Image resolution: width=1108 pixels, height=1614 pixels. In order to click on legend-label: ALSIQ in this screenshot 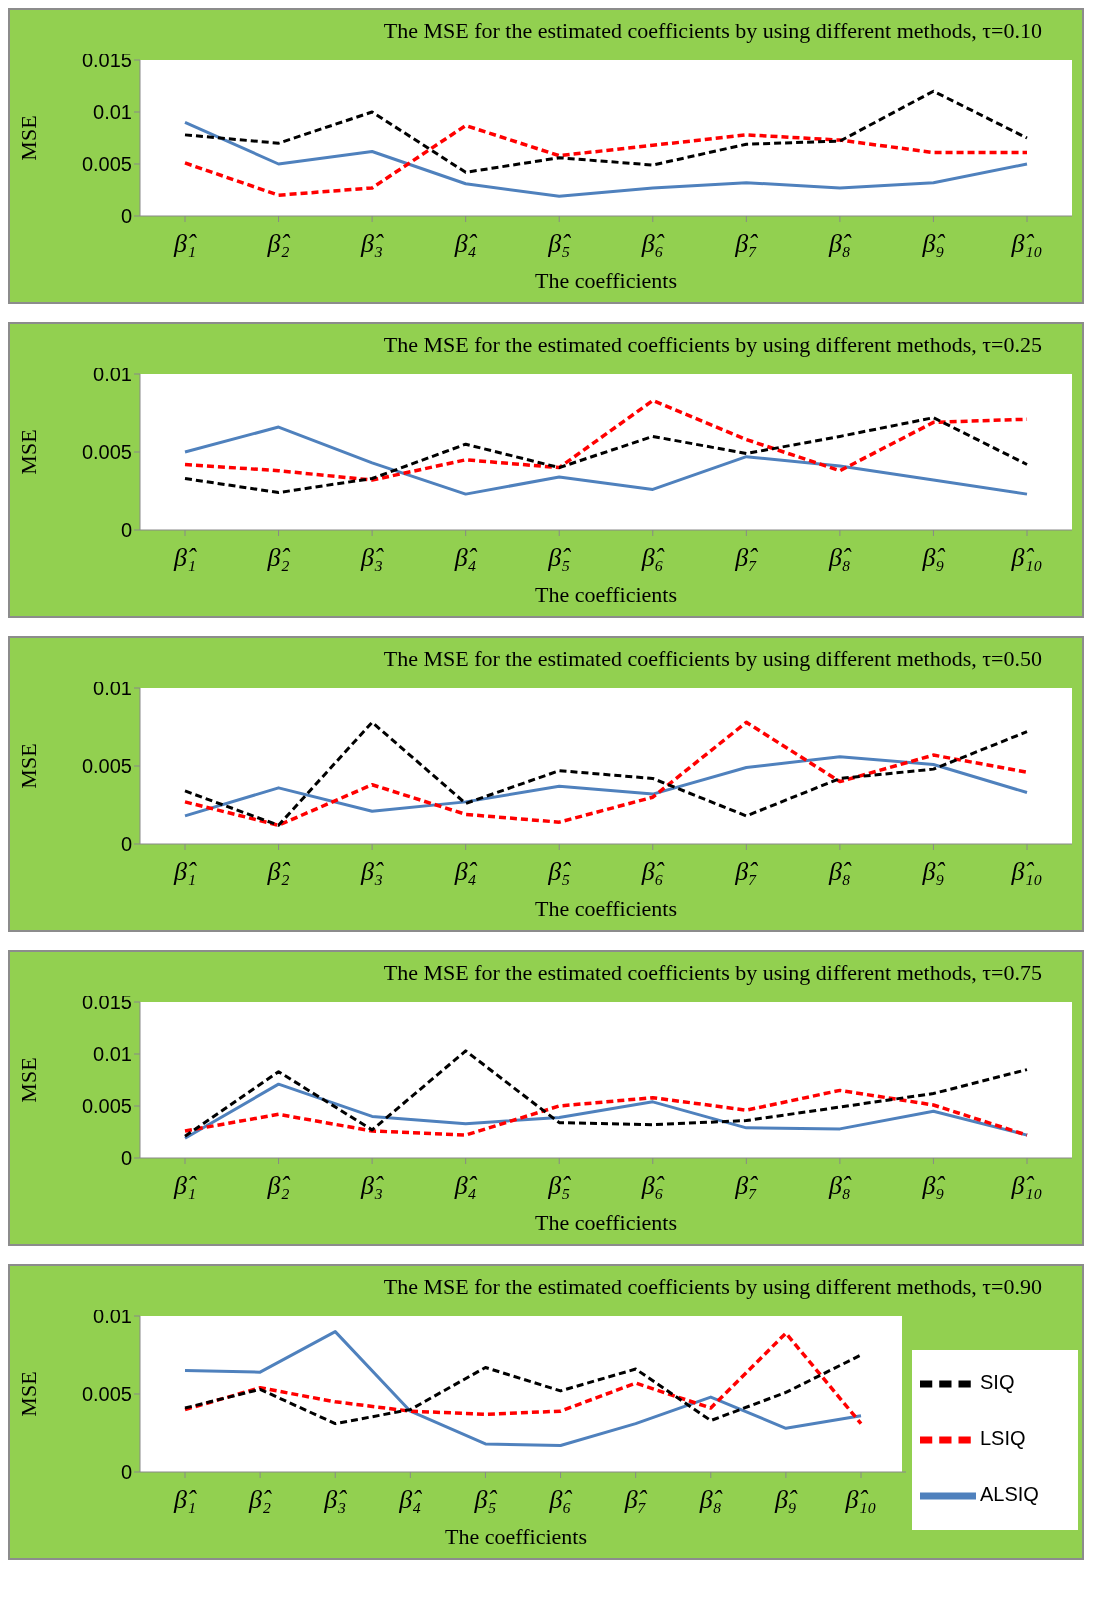, I will do `click(1009, 1494)`.